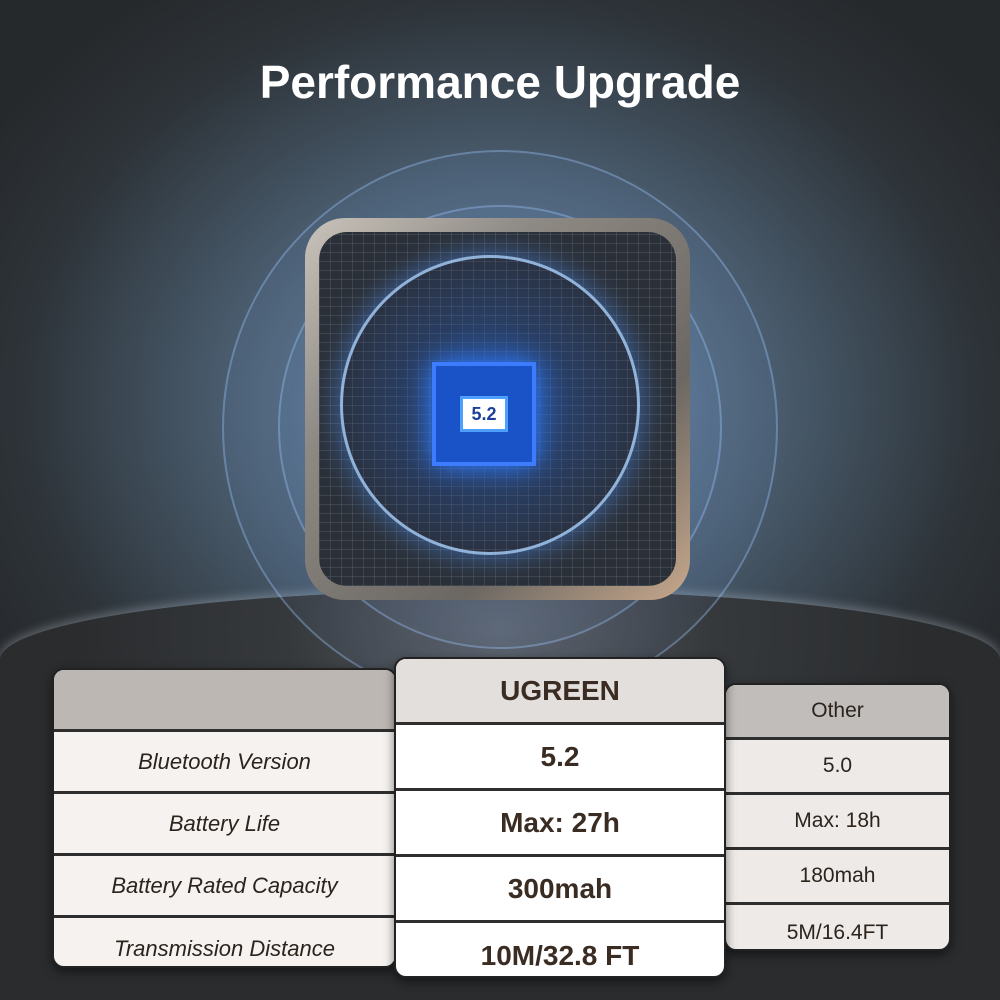 Image resolution: width=1000 pixels, height=1000 pixels. Describe the element at coordinates (837, 712) in the screenshot. I see `other-header: Other` at that location.